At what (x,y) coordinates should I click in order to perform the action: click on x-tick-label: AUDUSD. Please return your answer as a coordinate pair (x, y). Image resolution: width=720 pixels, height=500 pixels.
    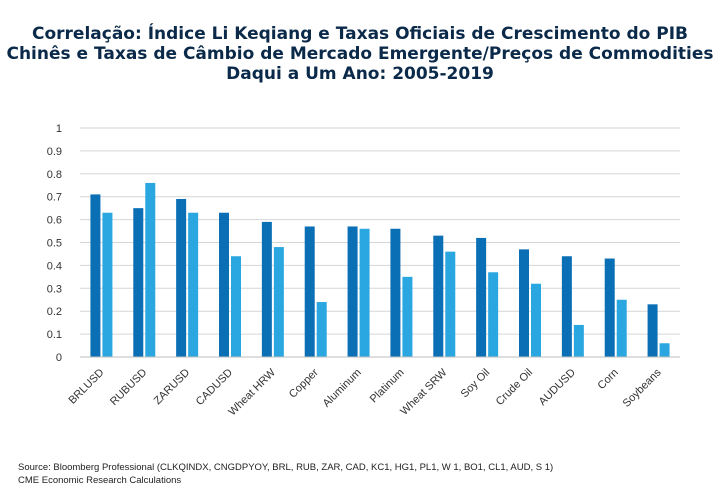
    Looking at the image, I should click on (557, 387).